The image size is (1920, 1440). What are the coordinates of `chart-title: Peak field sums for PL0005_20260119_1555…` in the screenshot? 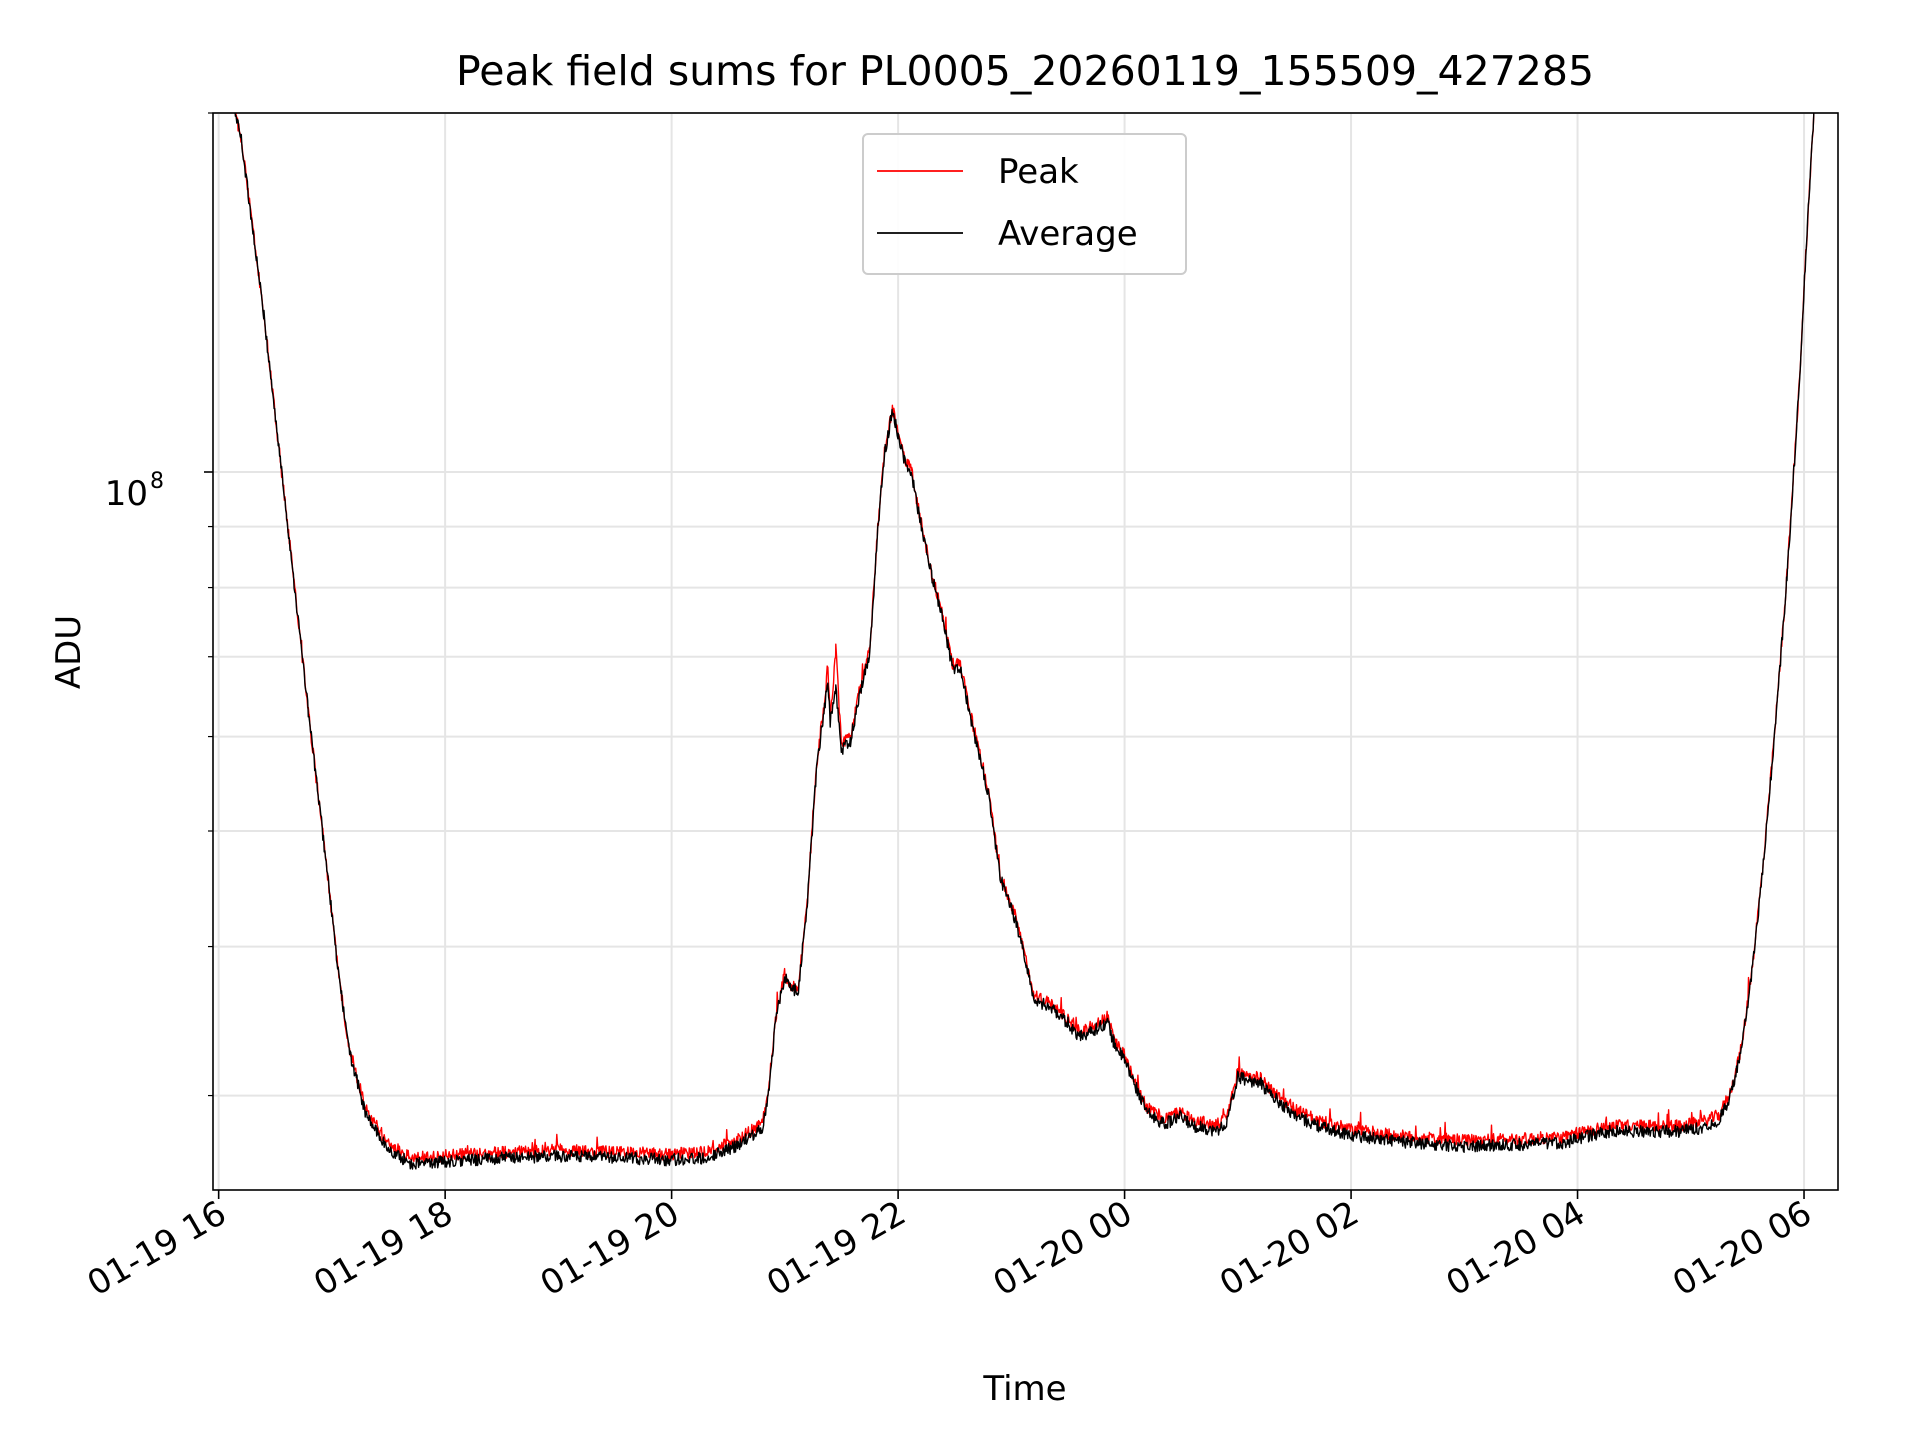 It's located at (1025, 71).